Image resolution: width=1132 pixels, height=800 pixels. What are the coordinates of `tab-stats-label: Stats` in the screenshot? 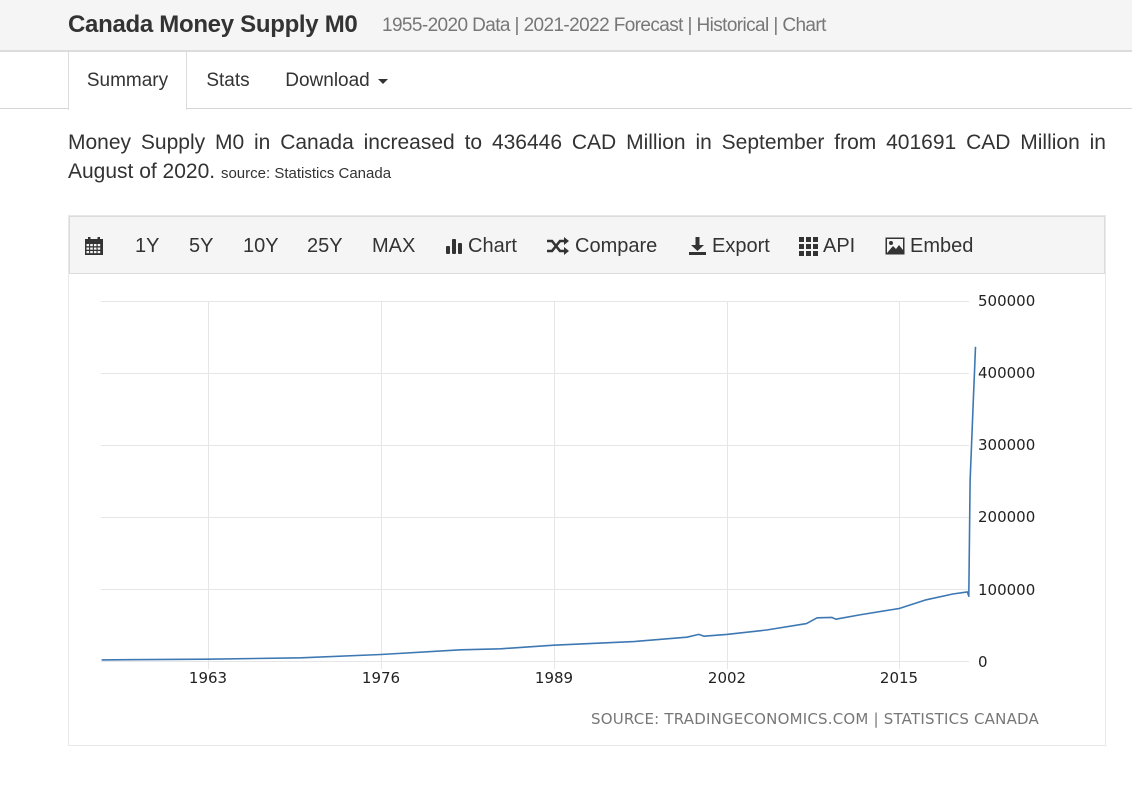 It's located at (228, 80).